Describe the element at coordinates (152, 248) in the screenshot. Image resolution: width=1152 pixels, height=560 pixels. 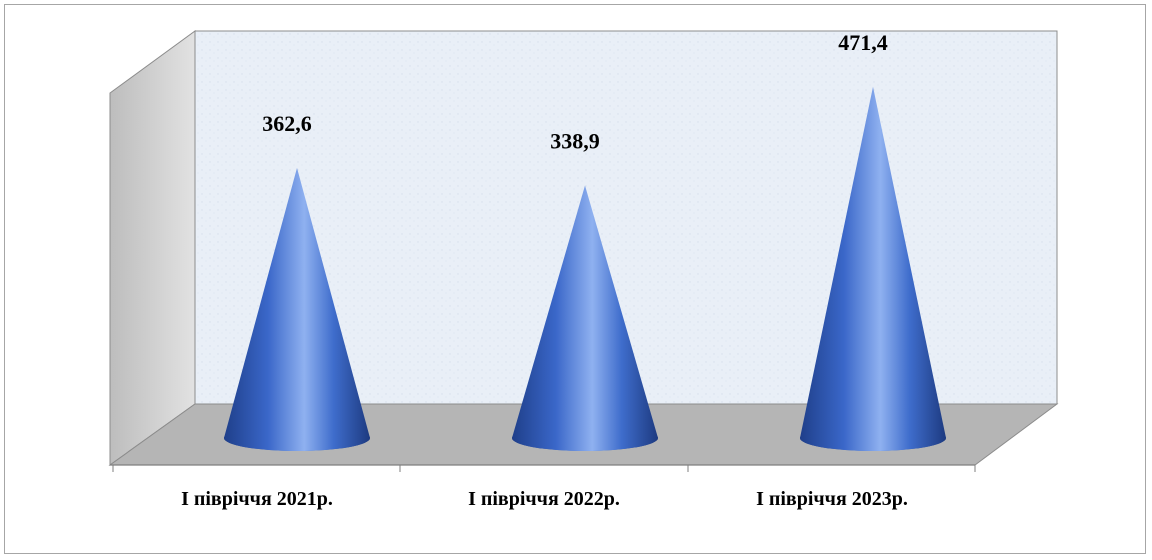
I see `side-wall` at that location.